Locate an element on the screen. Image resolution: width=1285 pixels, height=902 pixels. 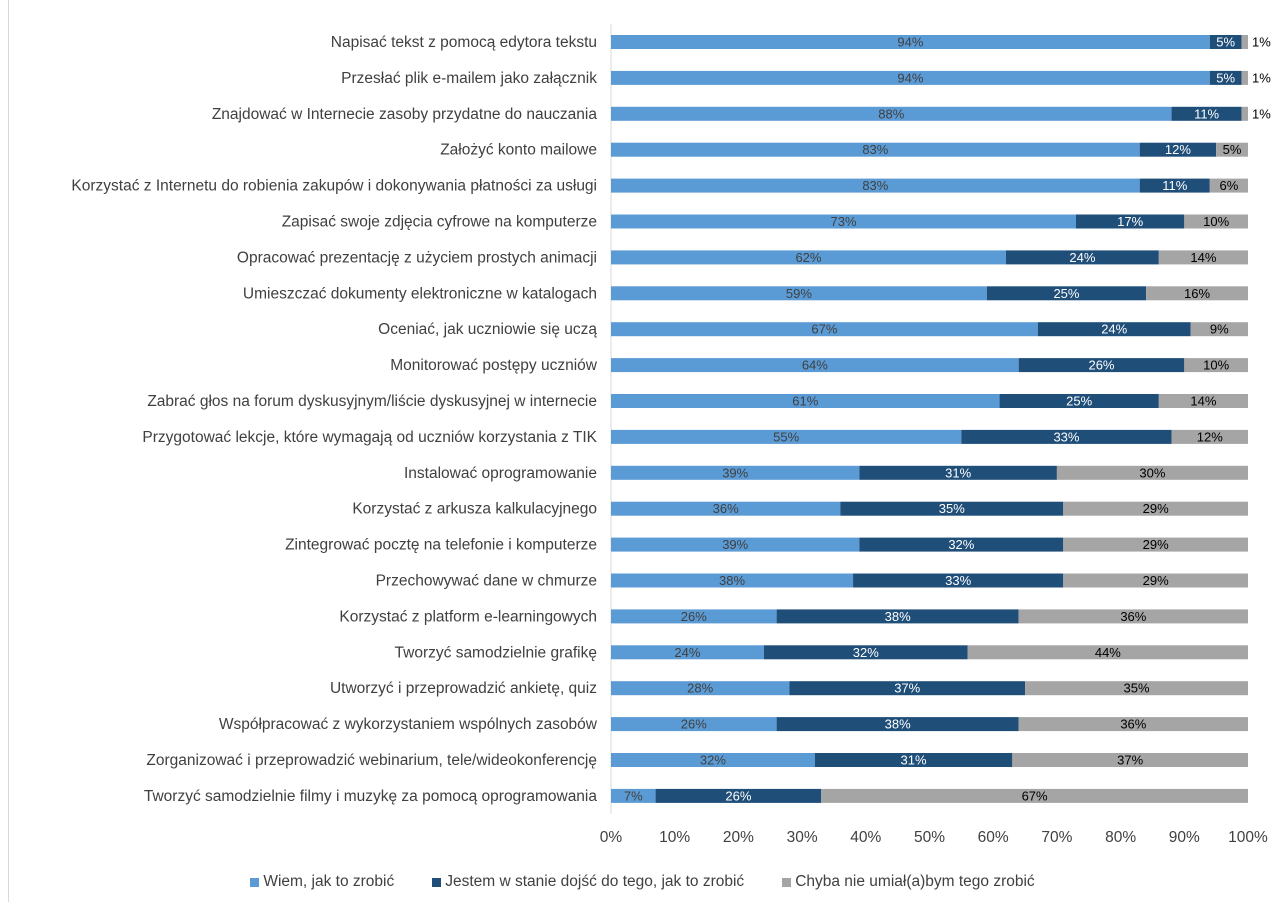
data-label-series-2: 16% is located at coordinates (1197, 293).